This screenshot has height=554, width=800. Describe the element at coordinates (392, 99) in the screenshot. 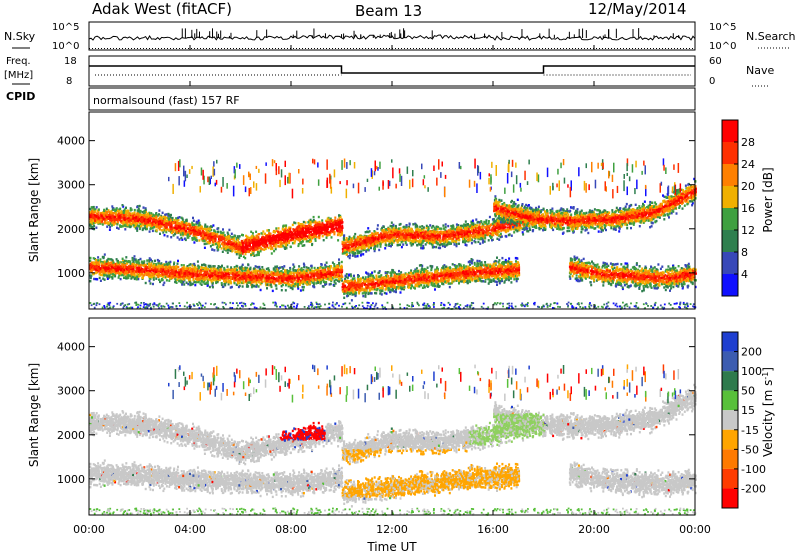

I see `cpid-panel-frame` at that location.